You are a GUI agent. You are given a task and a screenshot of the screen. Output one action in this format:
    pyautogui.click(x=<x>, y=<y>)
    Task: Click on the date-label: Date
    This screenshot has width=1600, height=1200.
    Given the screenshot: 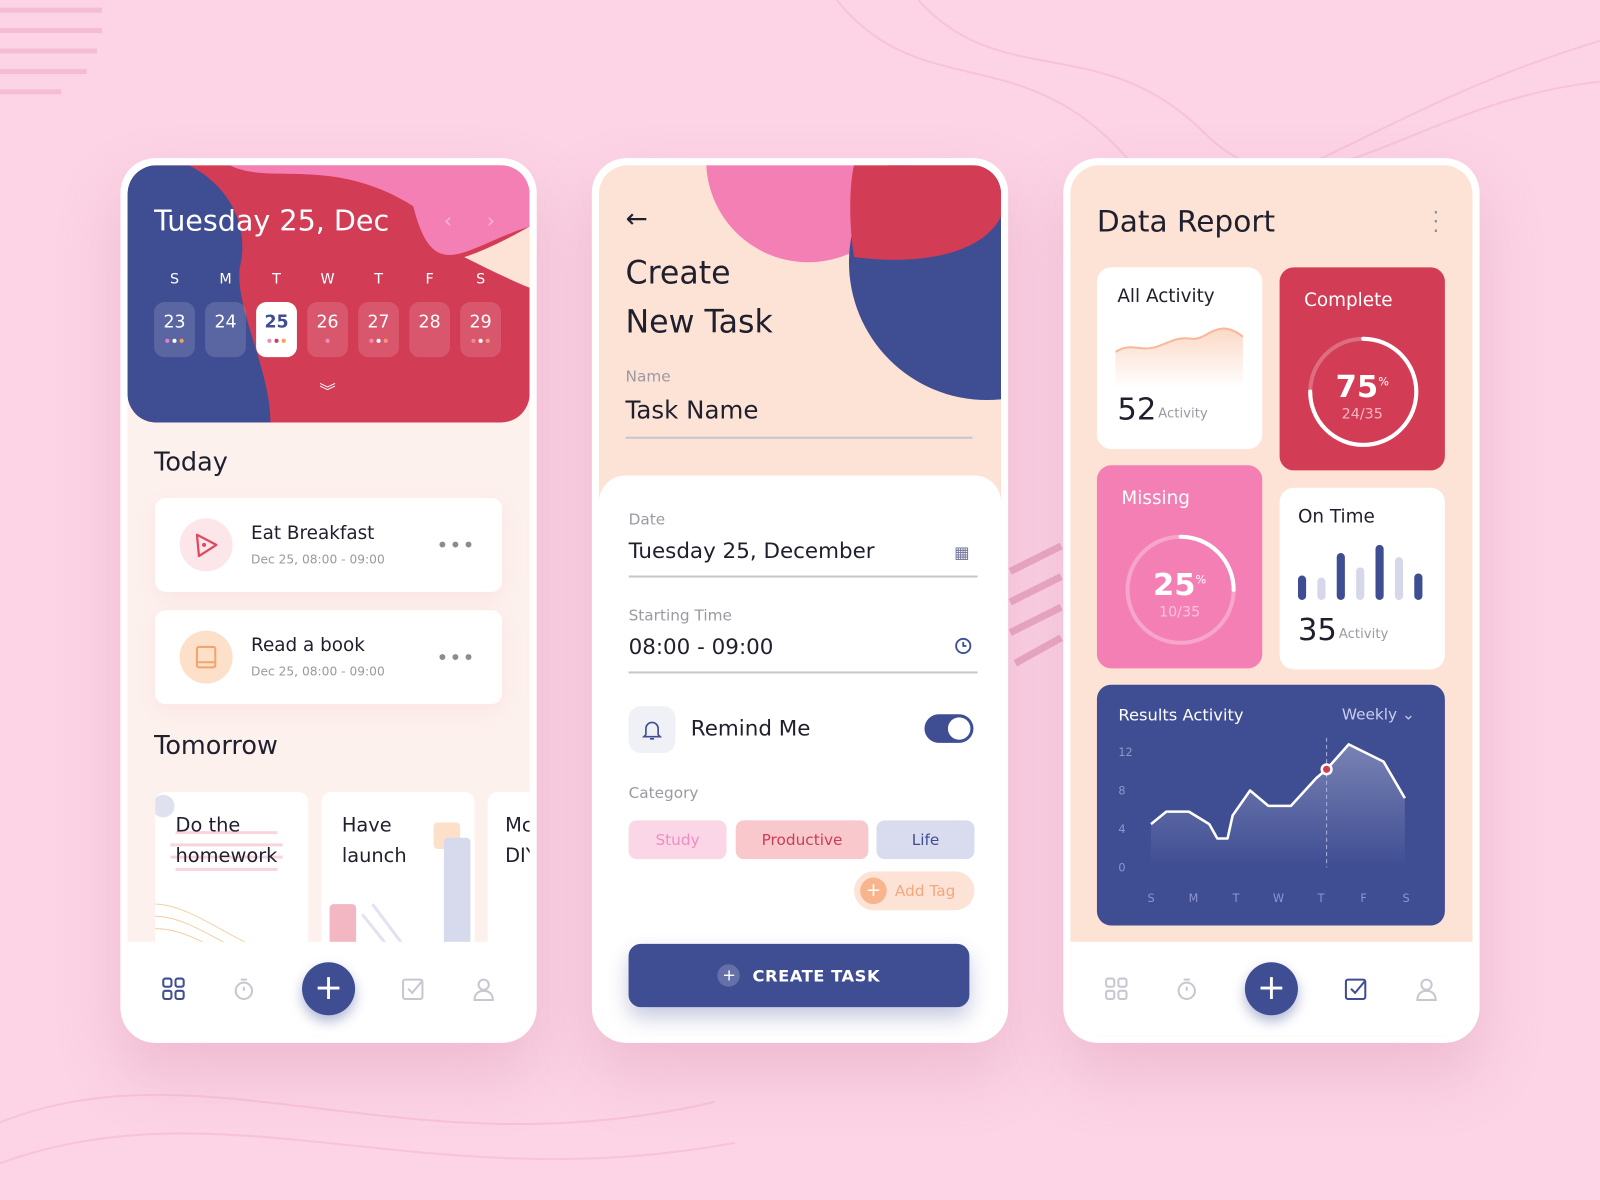 What is the action you would take?
    pyautogui.click(x=647, y=519)
    